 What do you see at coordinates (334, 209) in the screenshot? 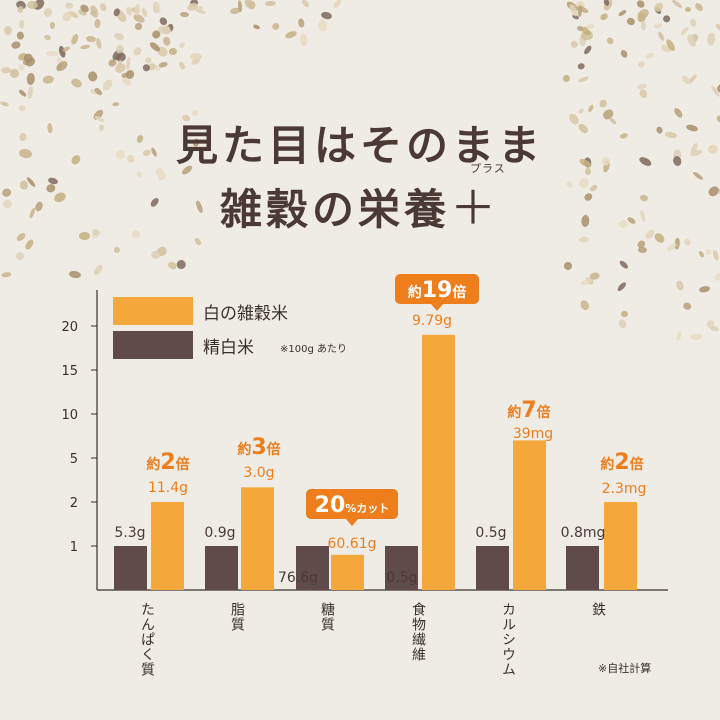
I see `title-line2-main: 雑穀の栄養` at bounding box center [334, 209].